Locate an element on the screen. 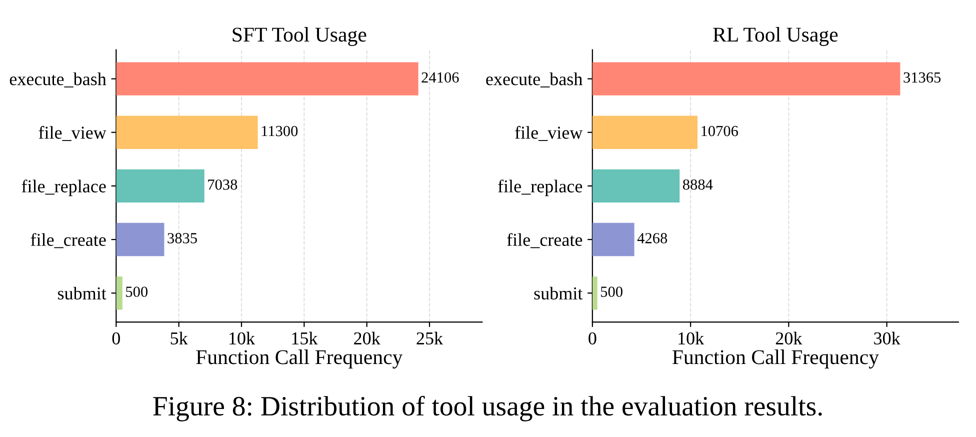 This screenshot has height=437, width=976. data-label: 3835 is located at coordinates (182, 238).